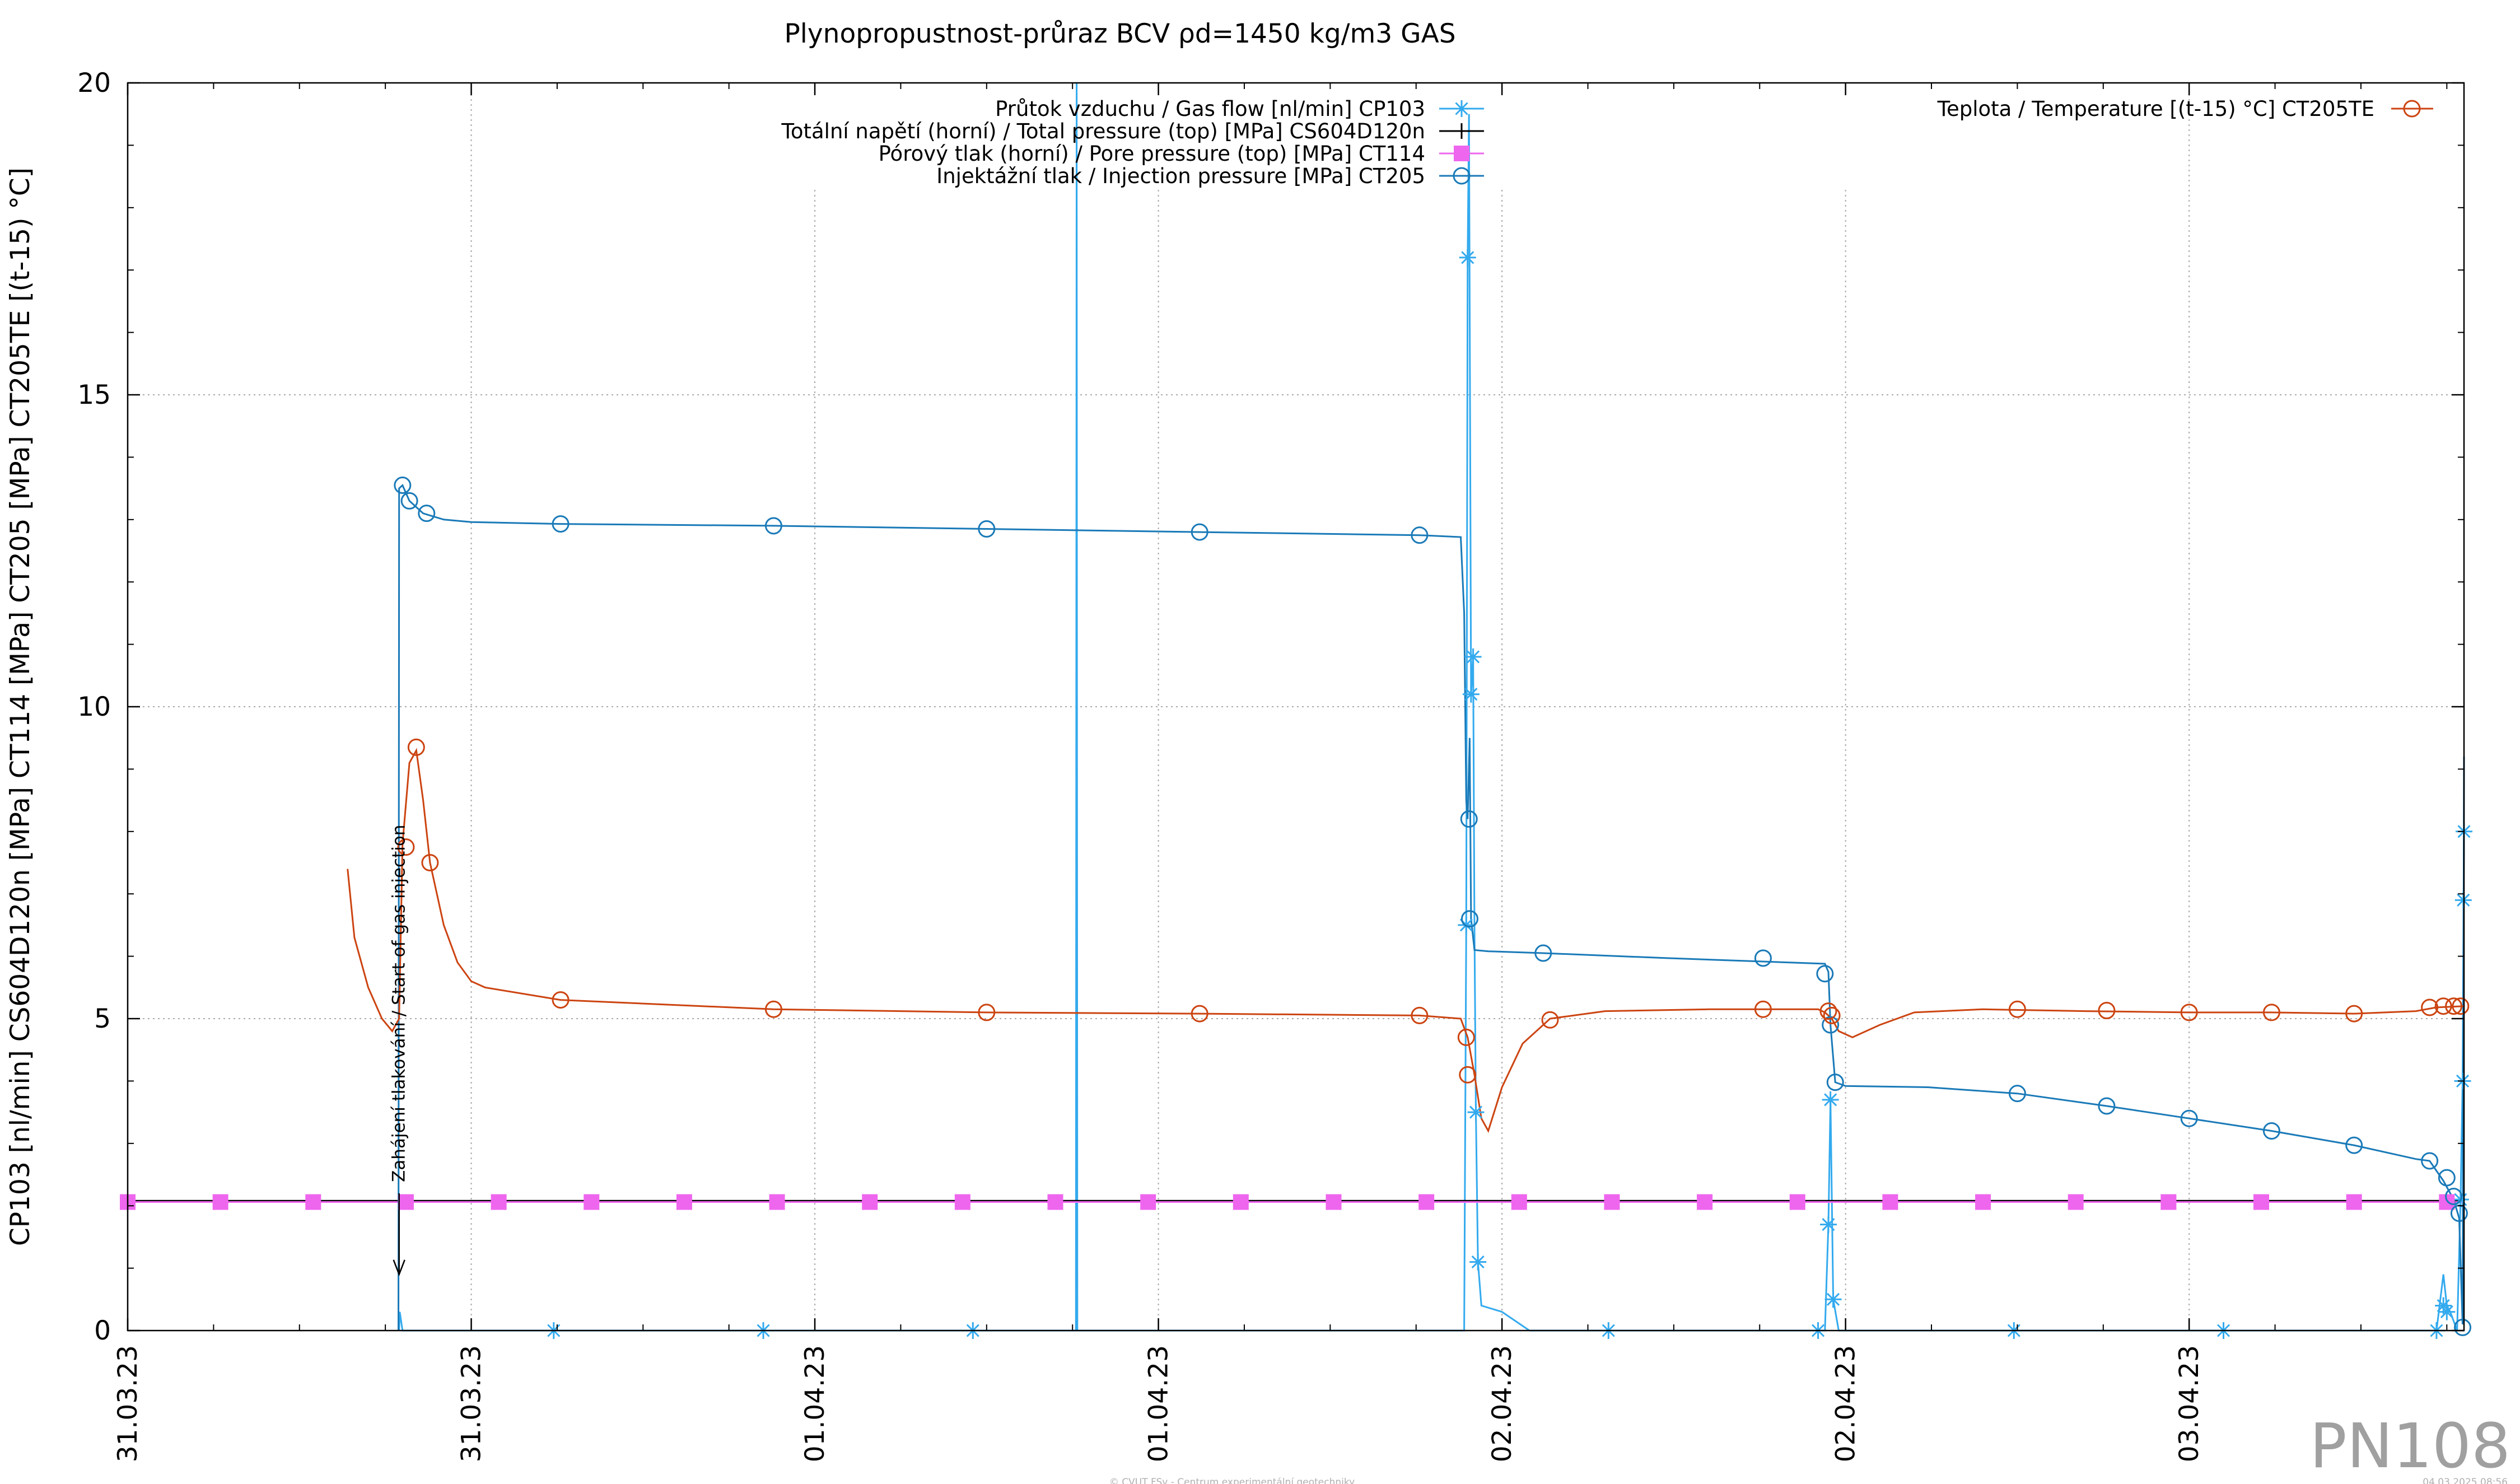  Describe the element at coordinates (94, 84) in the screenshot. I see `y-tick-label: 20` at that location.